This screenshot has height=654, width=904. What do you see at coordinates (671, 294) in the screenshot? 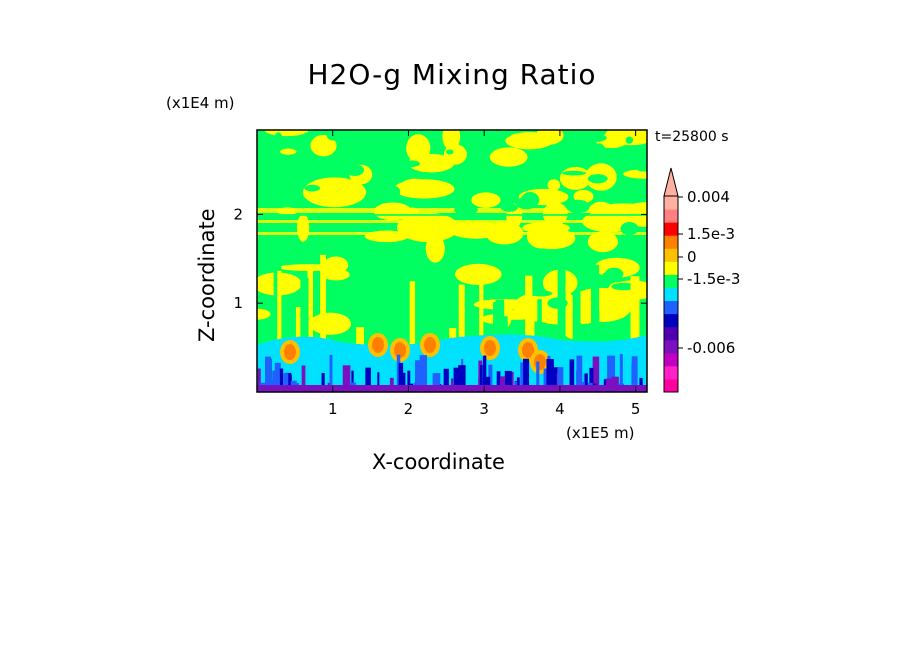
I see `colorbar-frame` at bounding box center [671, 294].